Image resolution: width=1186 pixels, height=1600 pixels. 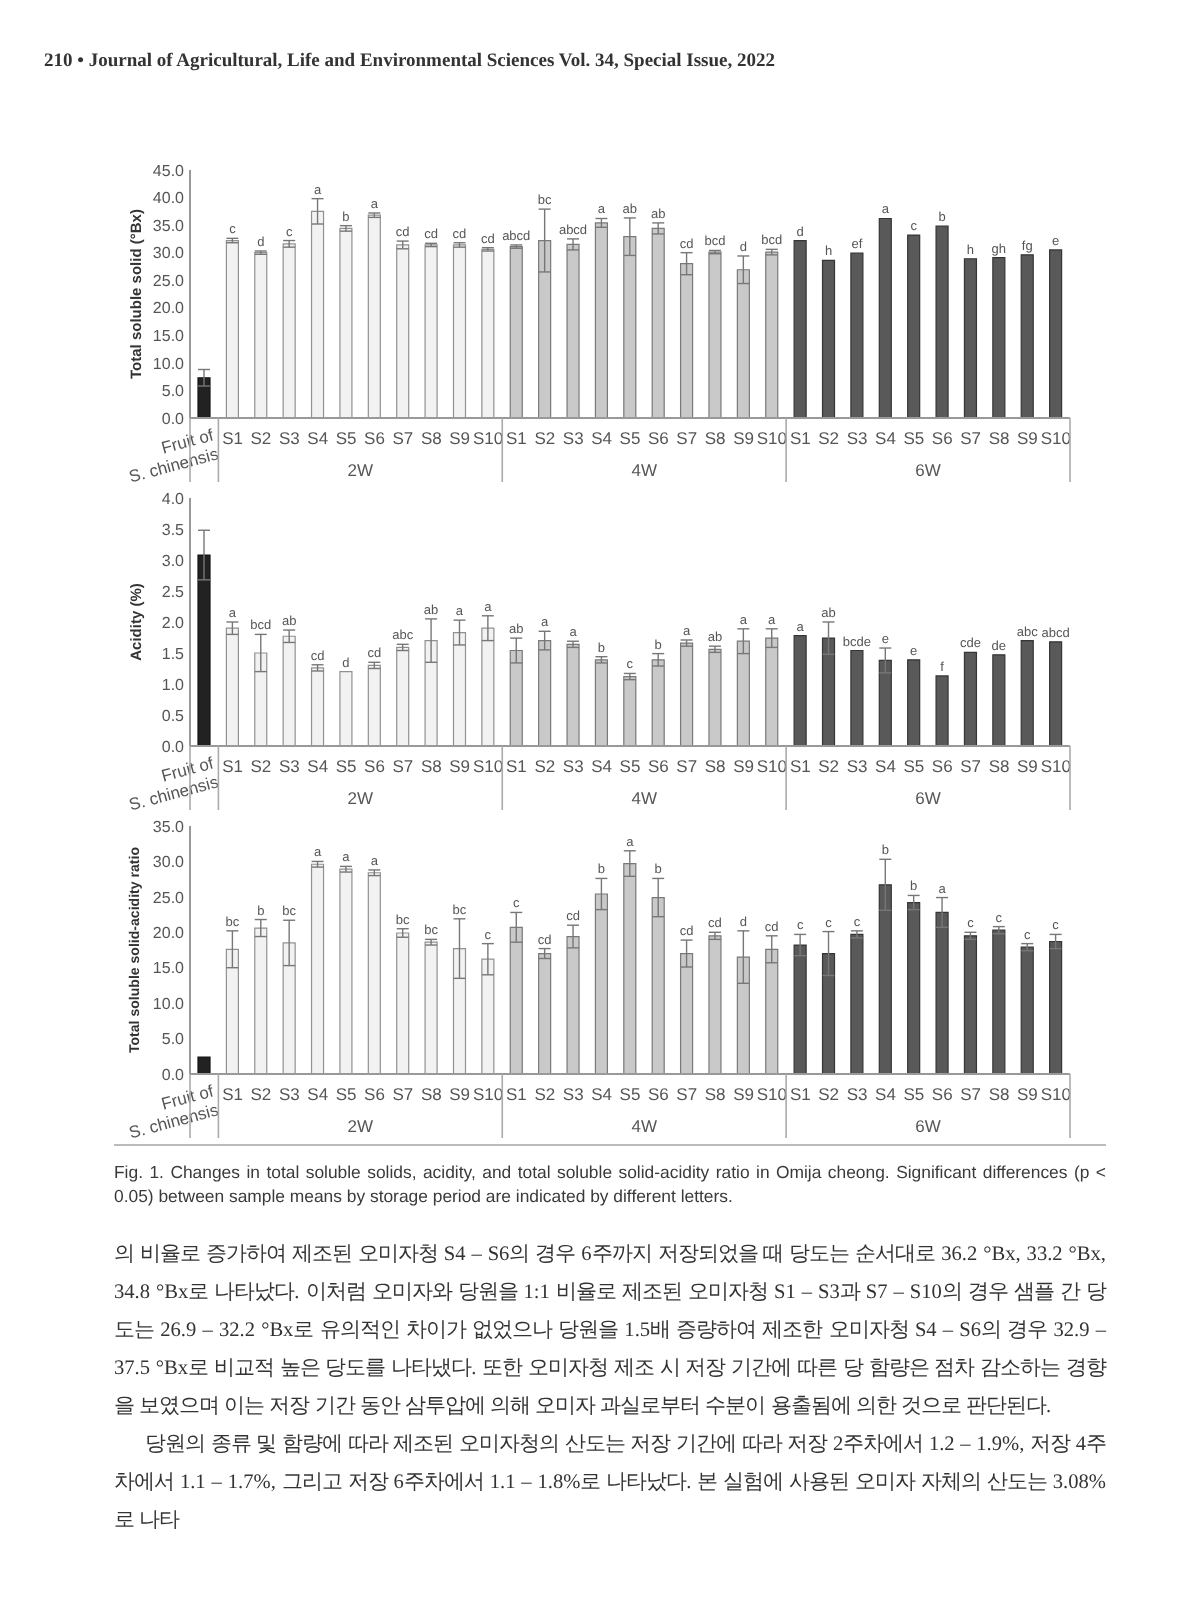 What do you see at coordinates (169, 198) in the screenshot?
I see `y-tick-label: 40.0` at bounding box center [169, 198].